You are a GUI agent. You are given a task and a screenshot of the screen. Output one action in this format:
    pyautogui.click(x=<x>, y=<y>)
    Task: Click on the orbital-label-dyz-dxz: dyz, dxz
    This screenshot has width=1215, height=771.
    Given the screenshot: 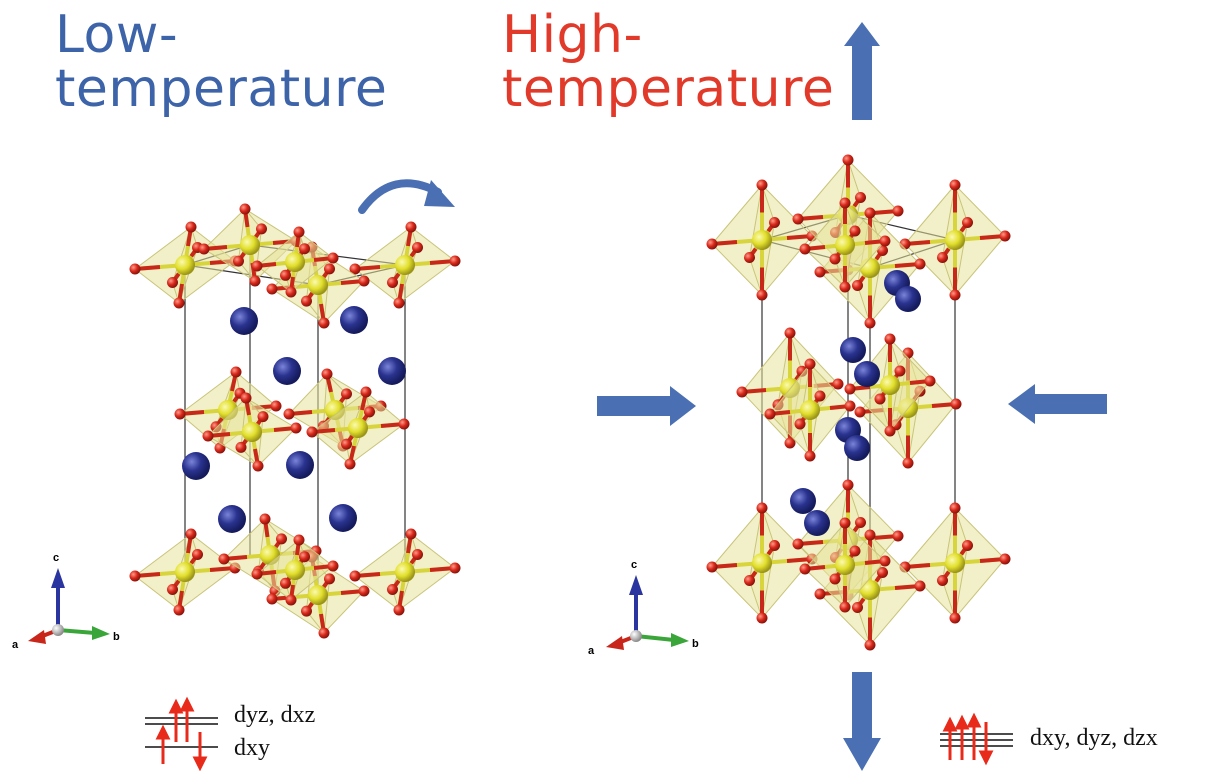 What is the action you would take?
    pyautogui.click(x=275, y=715)
    